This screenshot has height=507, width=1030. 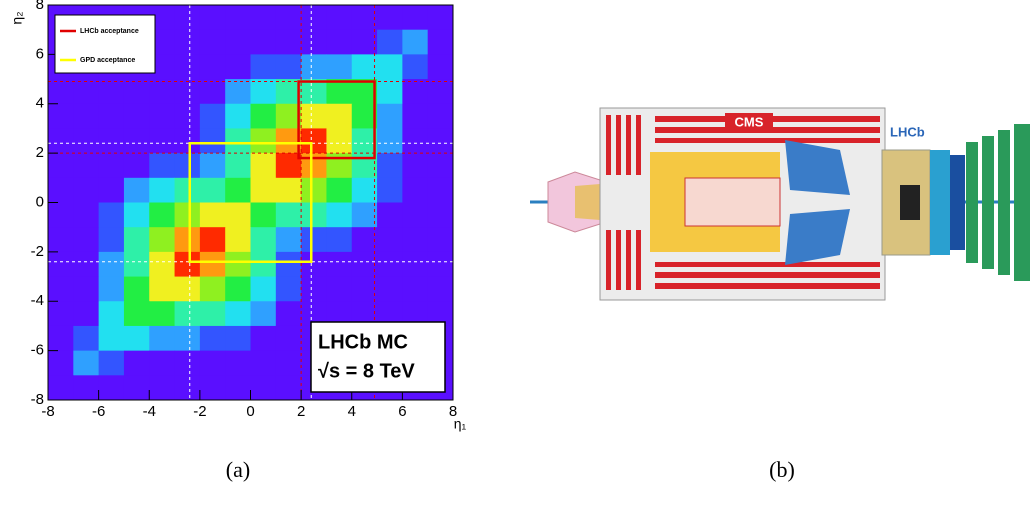 I want to click on cms-endcap-bottom, so click(x=817, y=237).